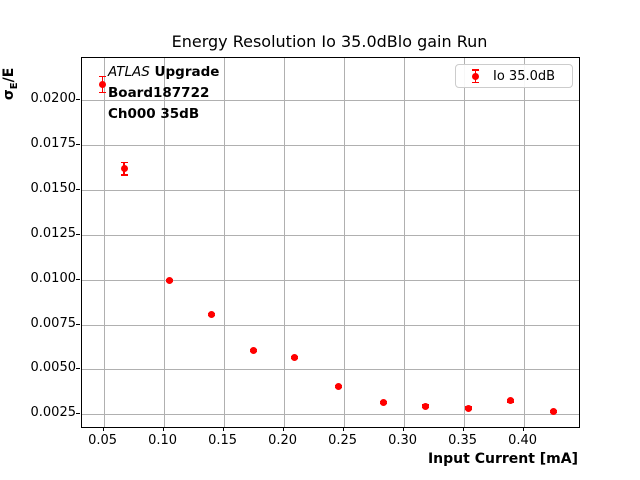 This screenshot has height=480, width=640. I want to click on y-tick-label: 0.0125, so click(53, 233).